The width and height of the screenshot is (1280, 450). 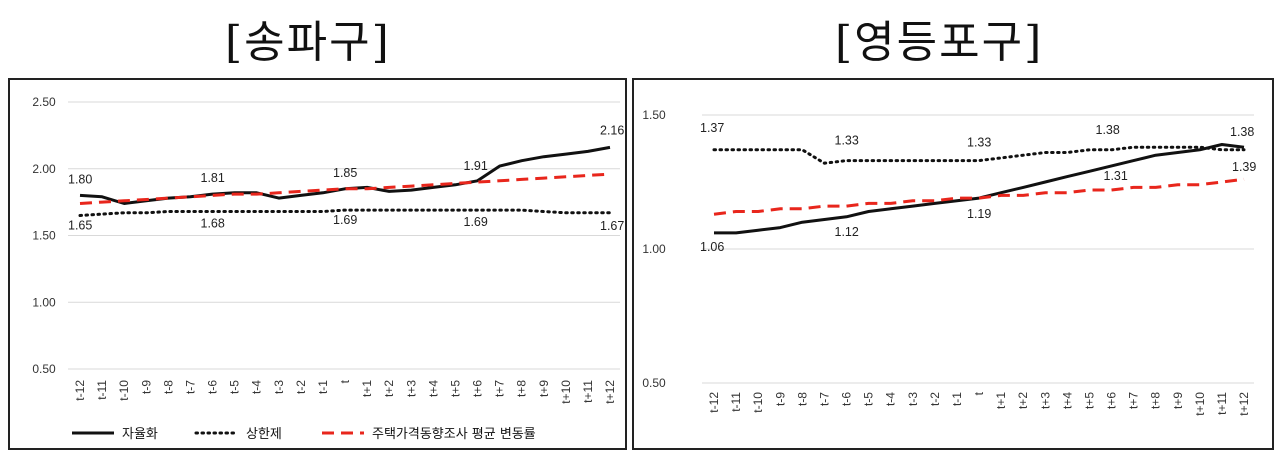 I want to click on legend-label-cap: 상한제, so click(x=264, y=434).